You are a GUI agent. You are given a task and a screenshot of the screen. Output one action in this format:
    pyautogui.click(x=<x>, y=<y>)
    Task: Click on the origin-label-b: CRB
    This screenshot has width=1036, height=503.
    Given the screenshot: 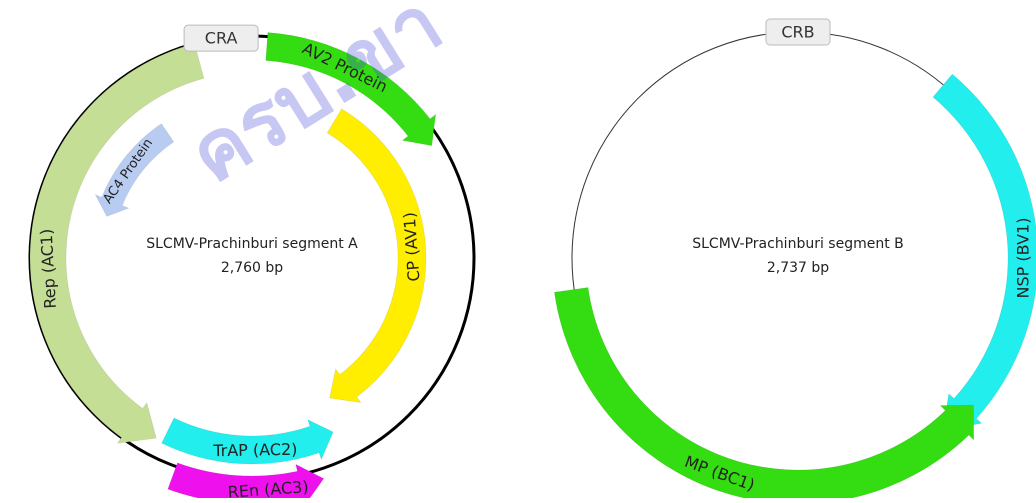 What is the action you would take?
    pyautogui.click(x=797, y=32)
    